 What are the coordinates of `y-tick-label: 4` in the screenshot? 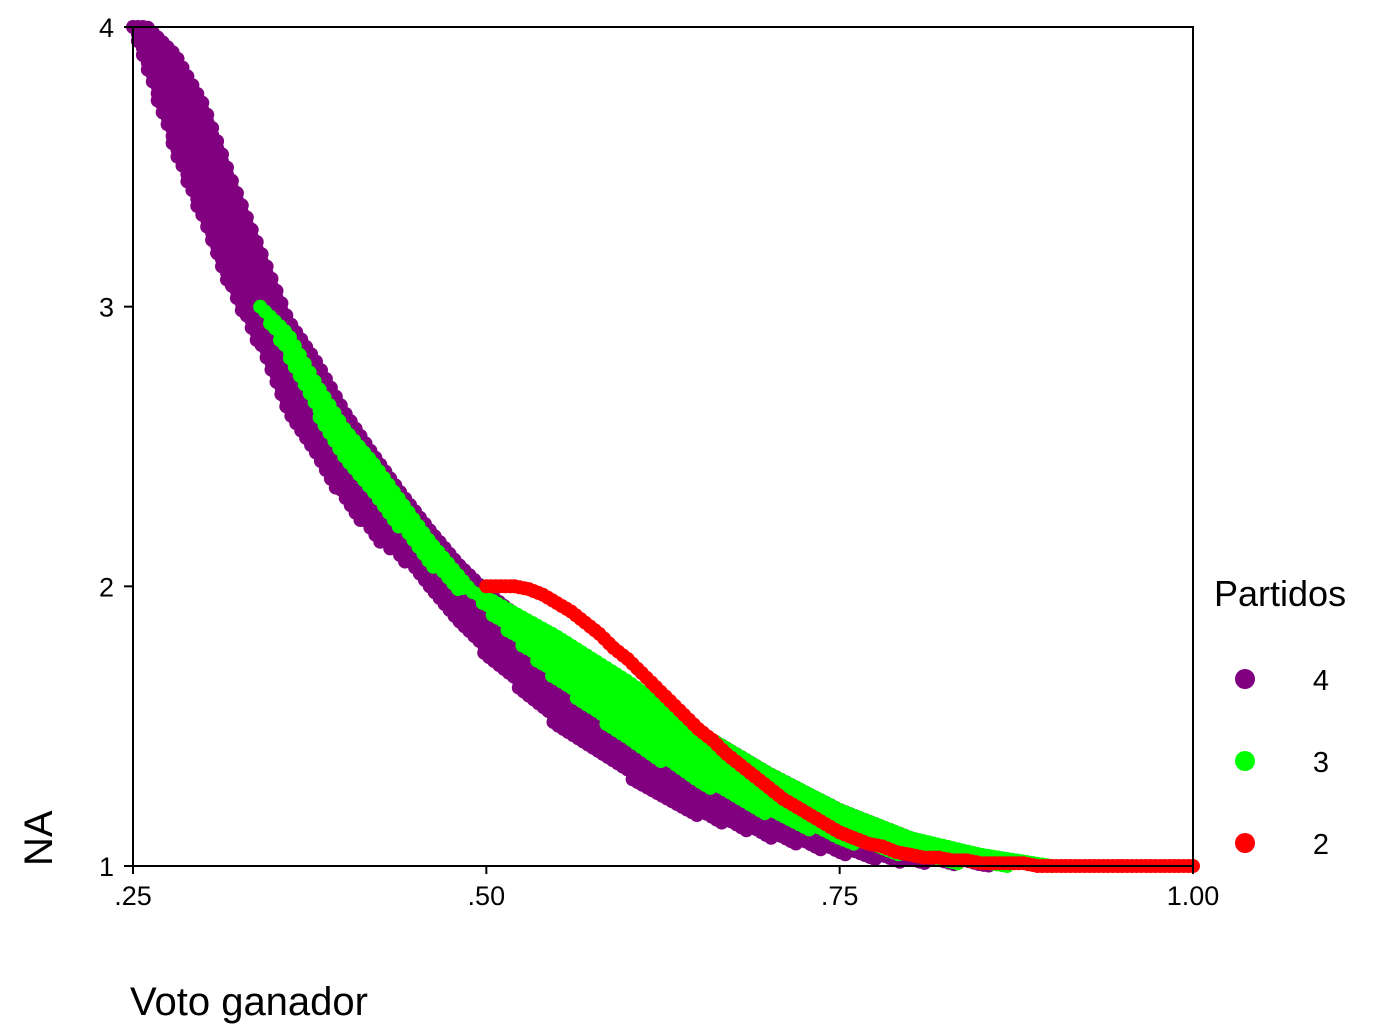 It's located at (106, 28).